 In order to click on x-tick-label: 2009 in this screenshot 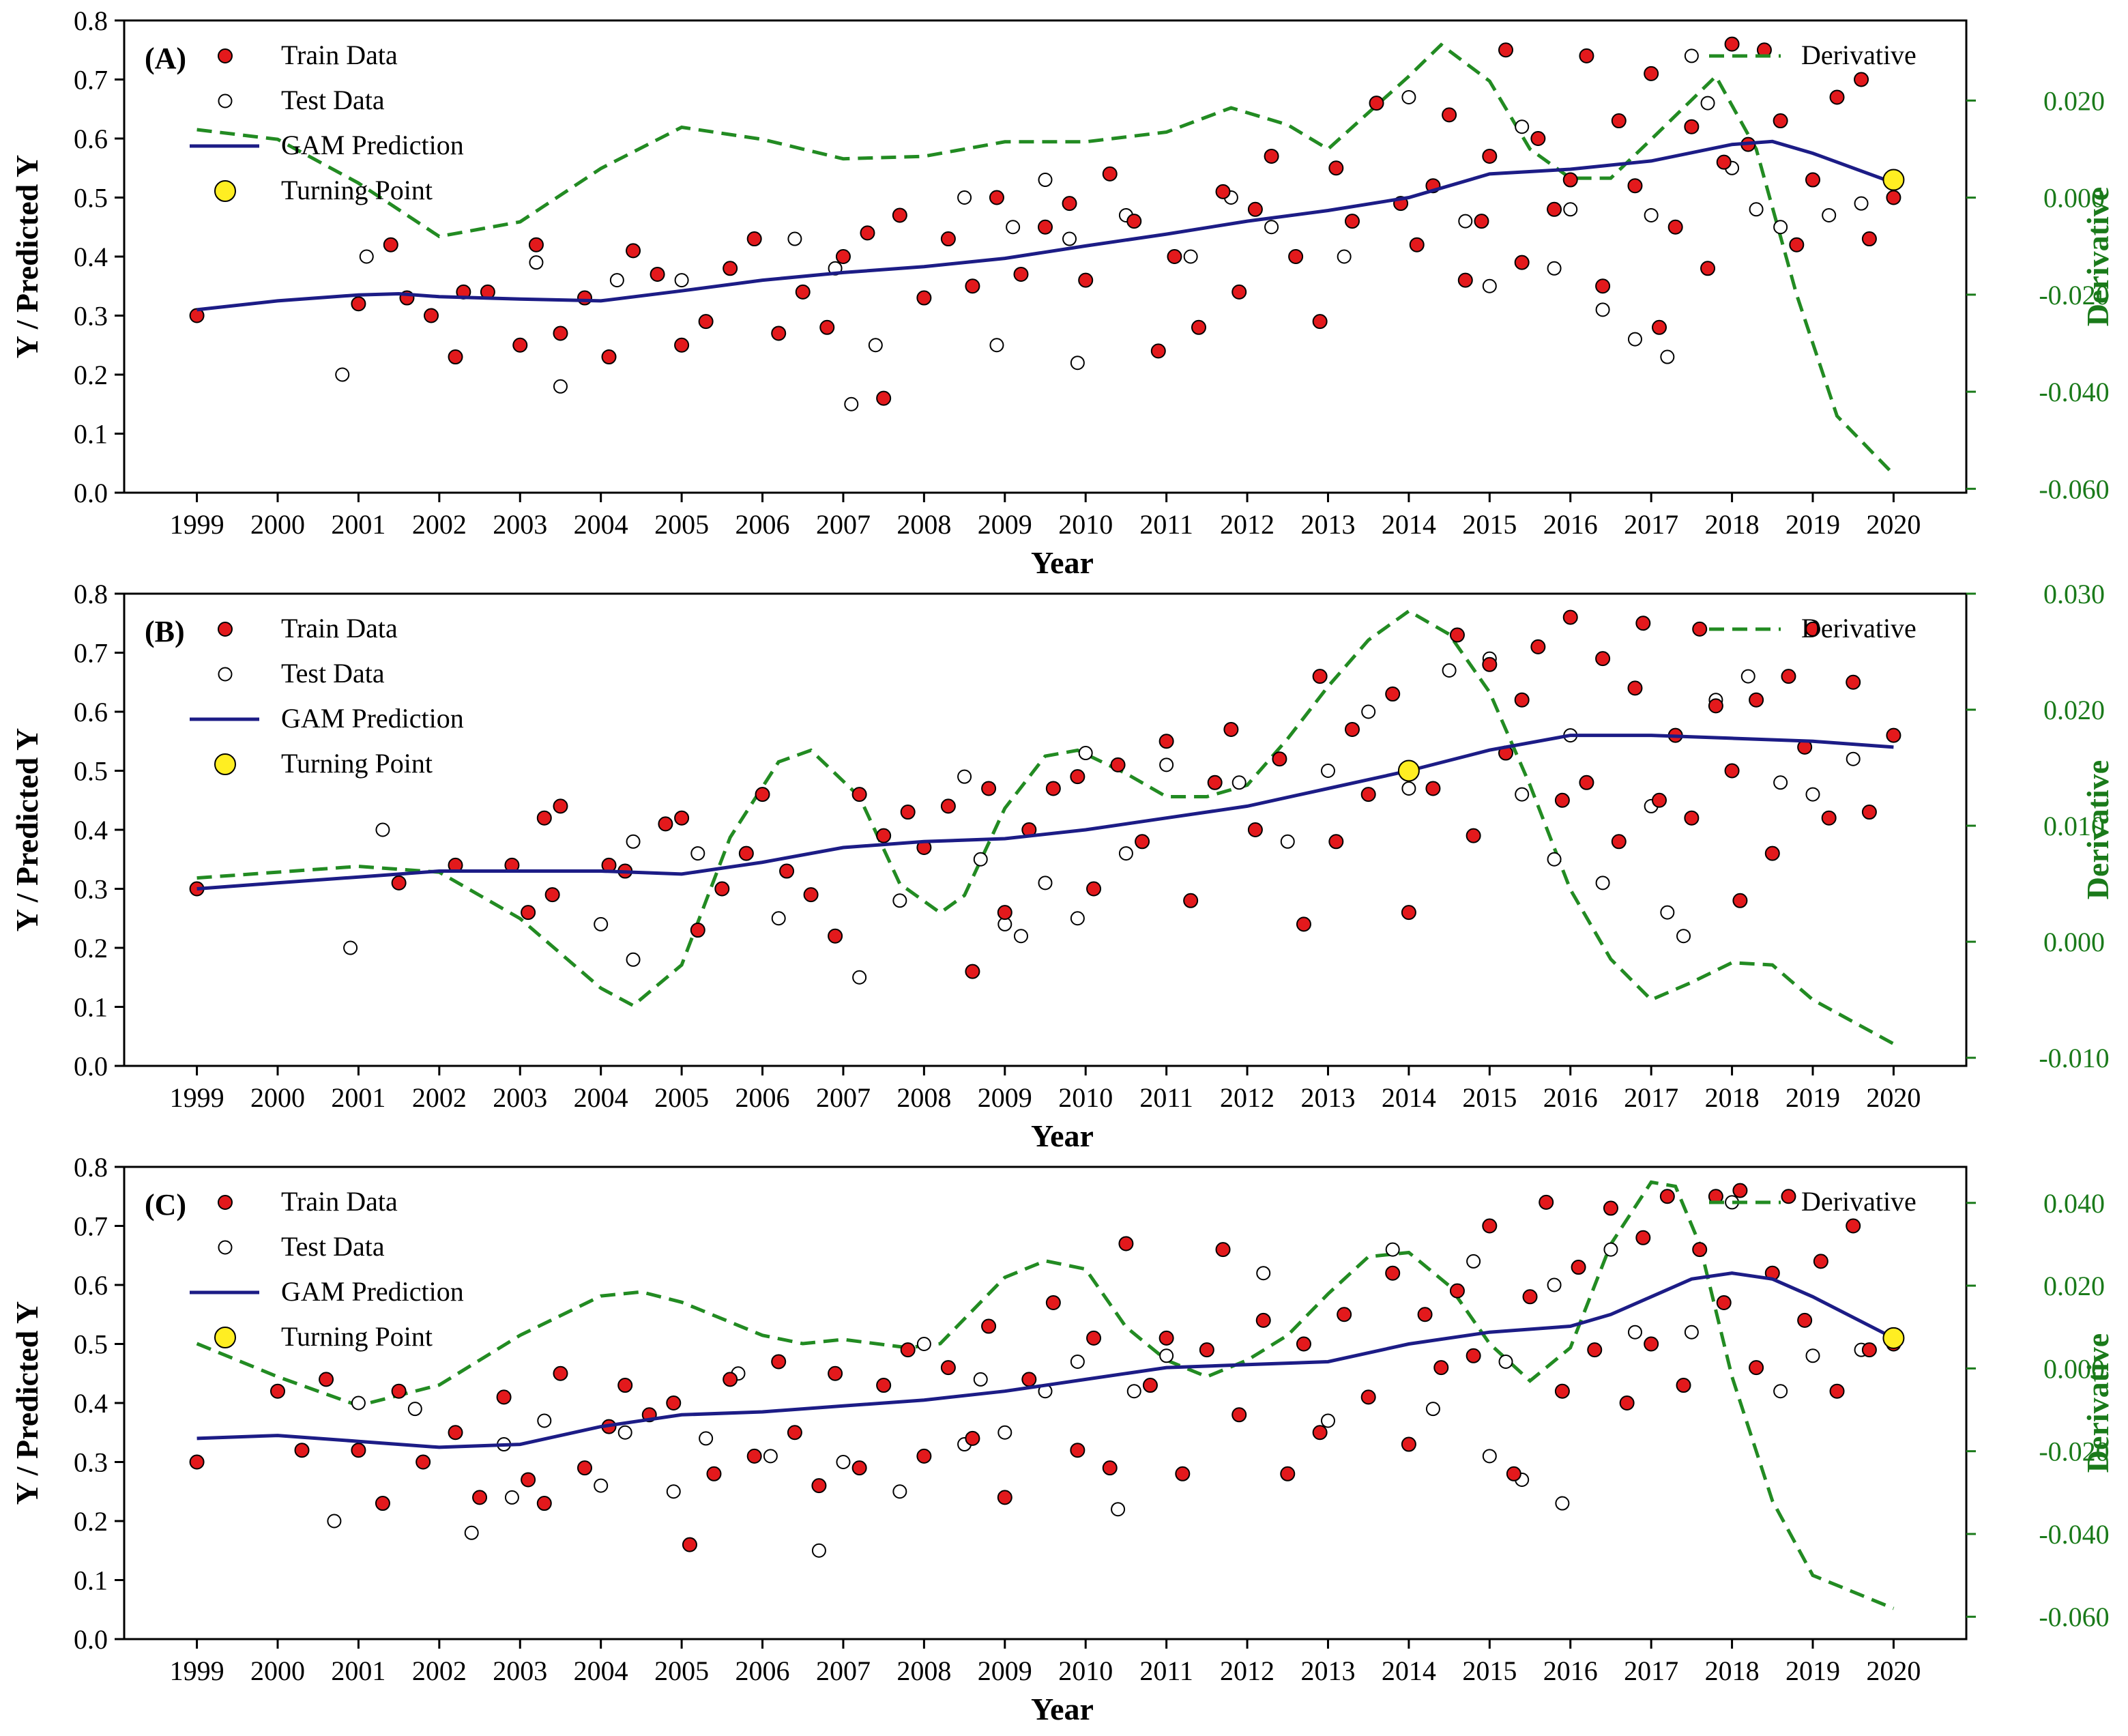, I will do `click(1005, 1671)`.